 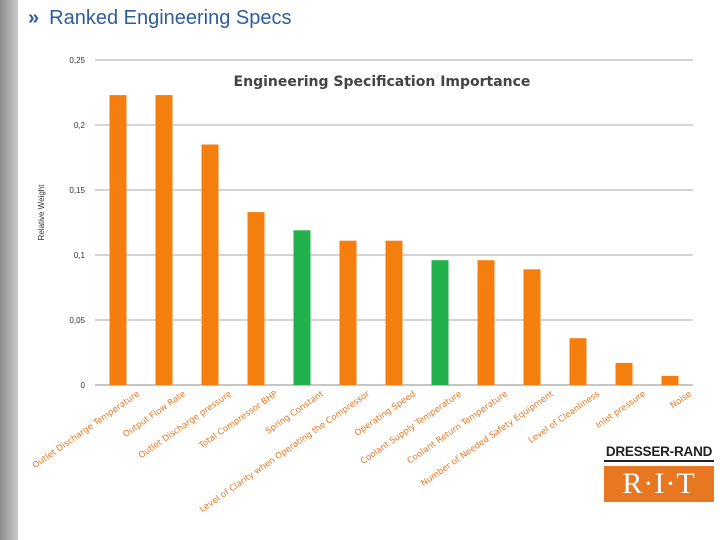 I want to click on slide-title: Ranked Engineering Specs, so click(x=170, y=17).